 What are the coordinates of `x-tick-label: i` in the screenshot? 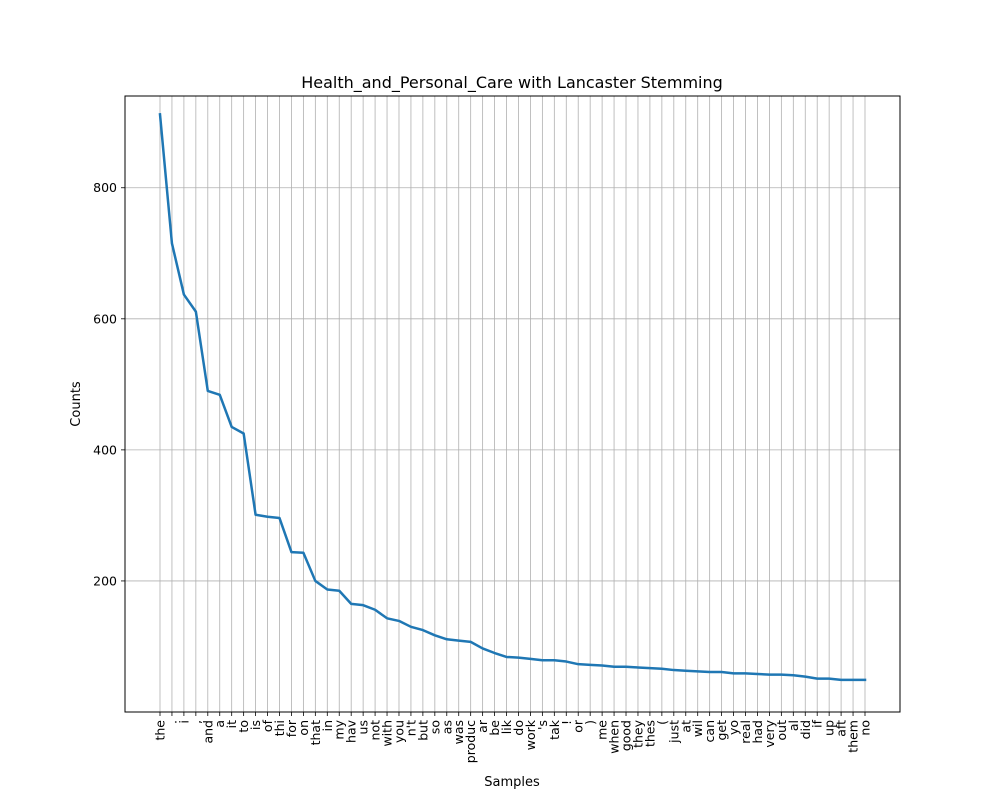 It's located at (183, 721).